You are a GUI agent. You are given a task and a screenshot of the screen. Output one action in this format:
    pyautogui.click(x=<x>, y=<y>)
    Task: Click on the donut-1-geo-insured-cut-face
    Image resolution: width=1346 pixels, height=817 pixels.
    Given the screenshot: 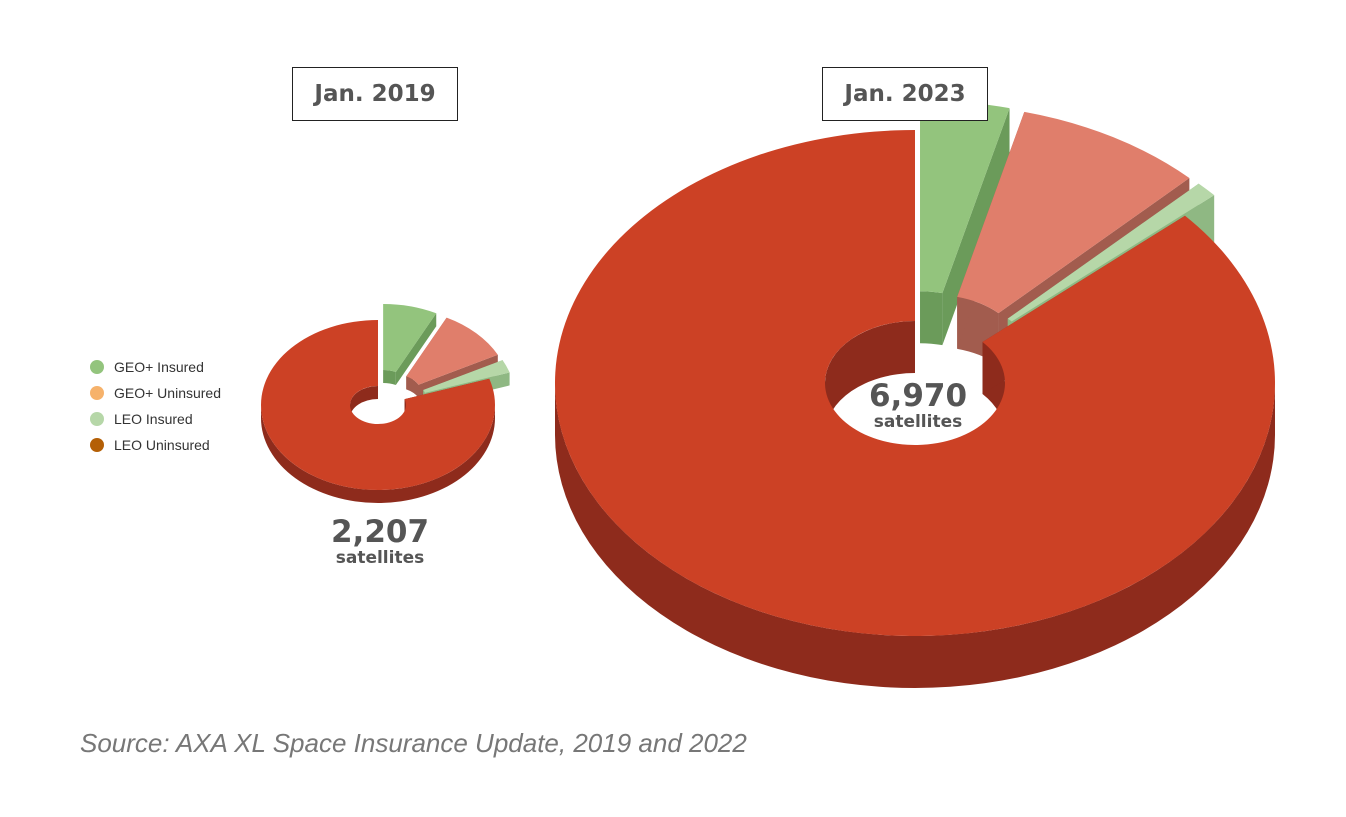 What is the action you would take?
    pyautogui.click(x=976, y=227)
    